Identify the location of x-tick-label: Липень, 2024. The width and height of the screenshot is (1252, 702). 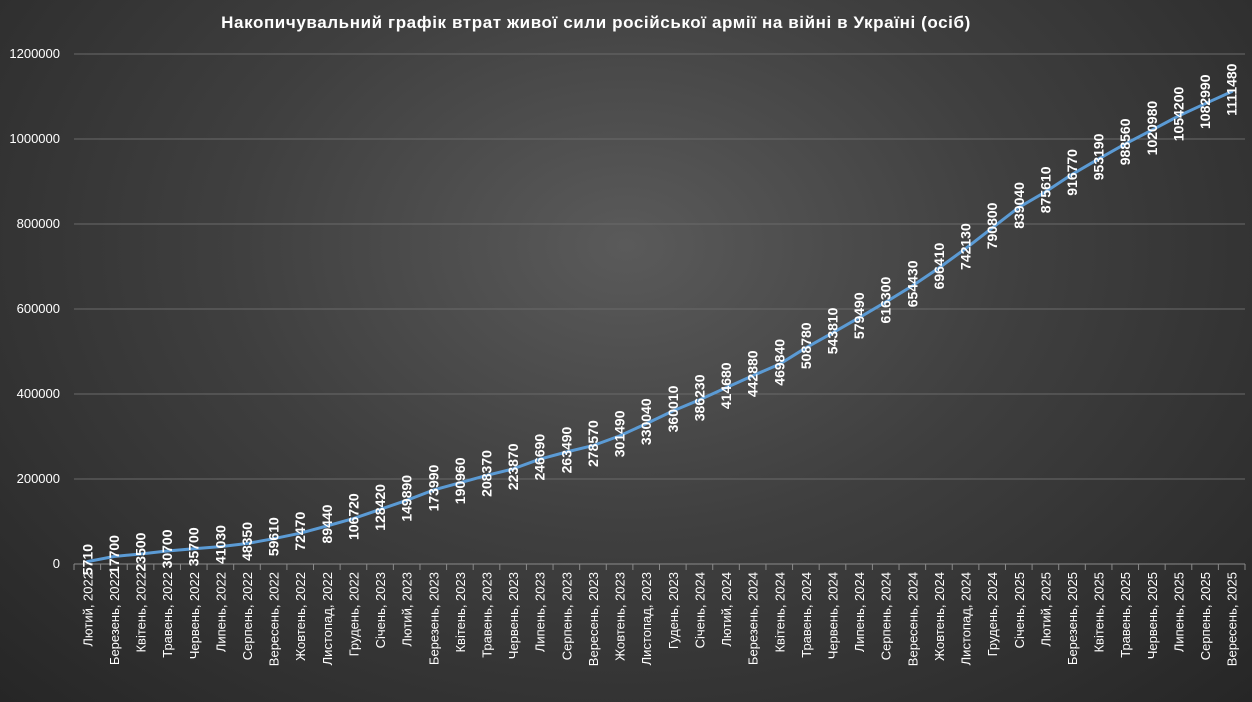
(859, 612).